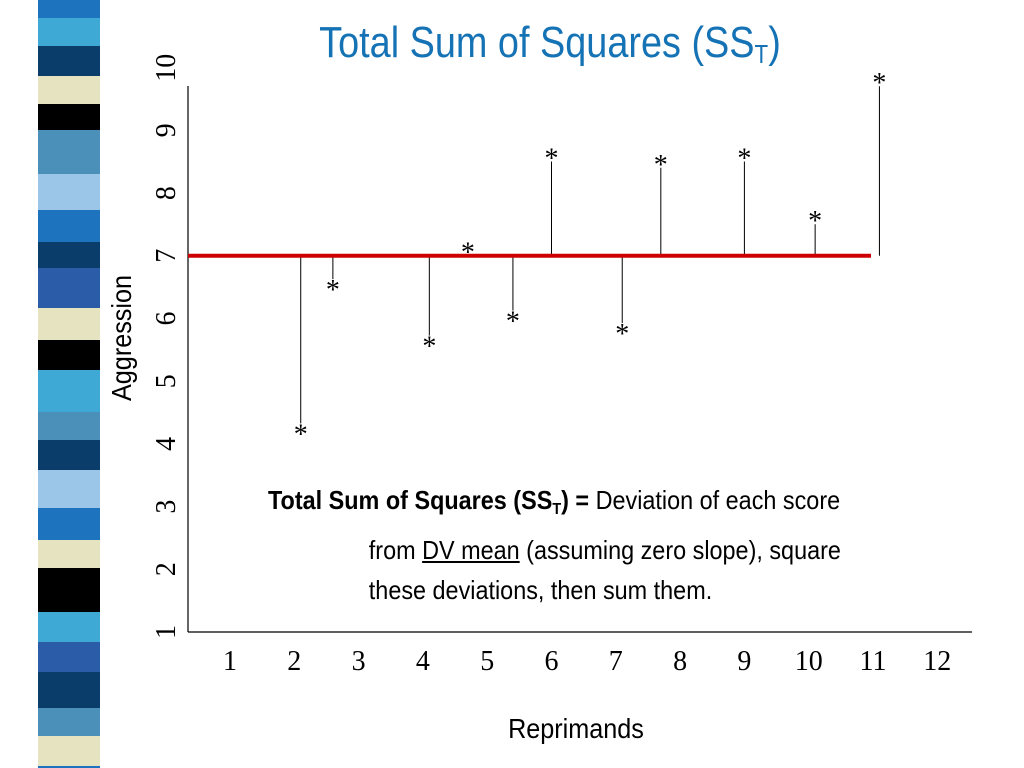  Describe the element at coordinates (166, 256) in the screenshot. I see `y-tick-label: 7` at that location.